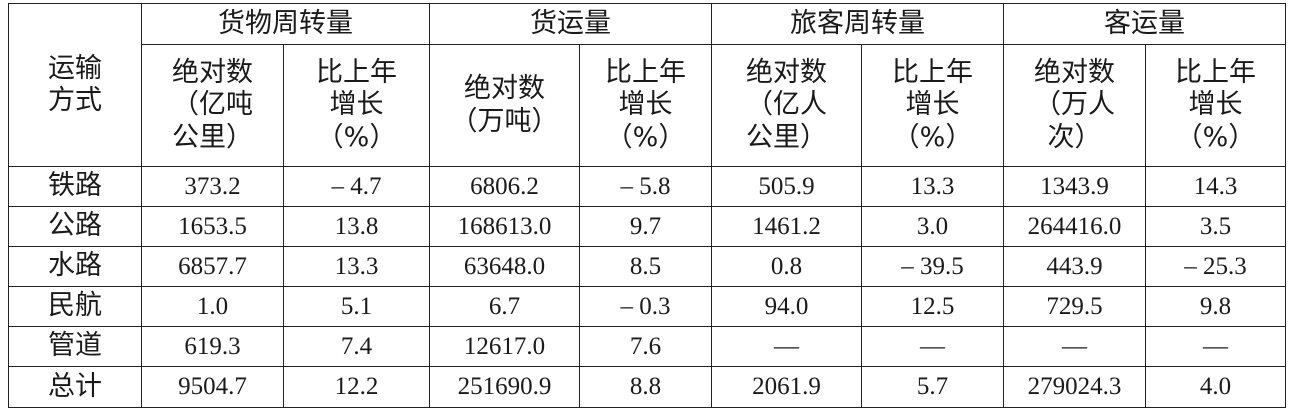 This screenshot has height=411, width=1293. I want to click on table-cell: 8.5, so click(645, 266).